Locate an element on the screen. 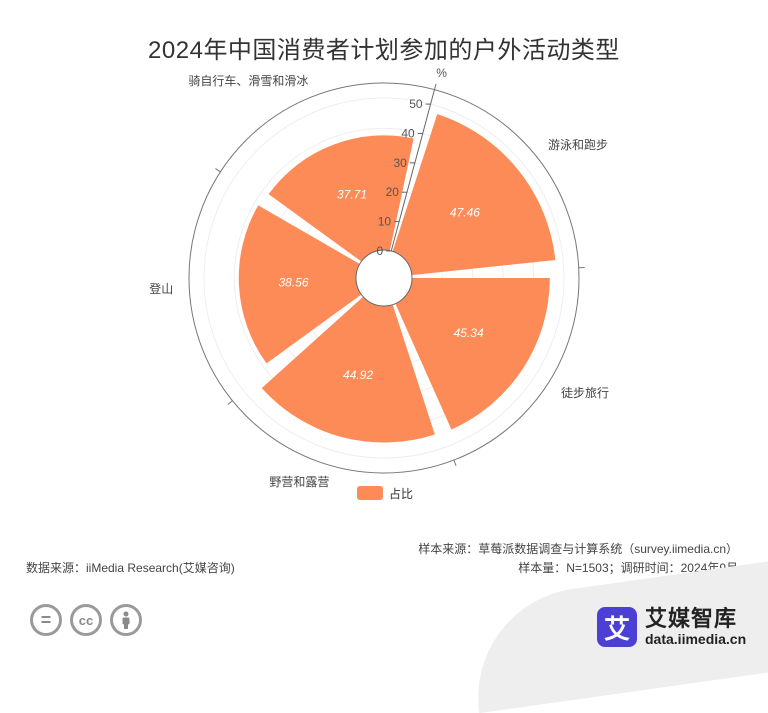 The image size is (768, 713). sample-source: 样本来源：草莓派数据调查与计算系统（survey.iimedia.cn） is located at coordinates (578, 548).